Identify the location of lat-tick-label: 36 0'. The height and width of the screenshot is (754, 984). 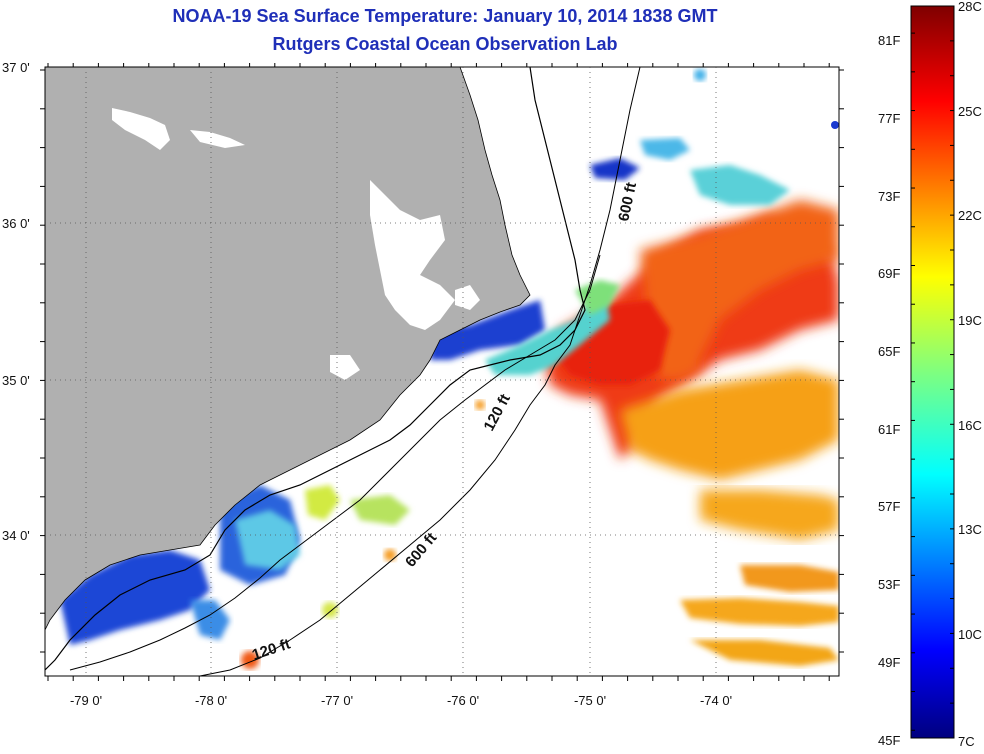
(16, 223).